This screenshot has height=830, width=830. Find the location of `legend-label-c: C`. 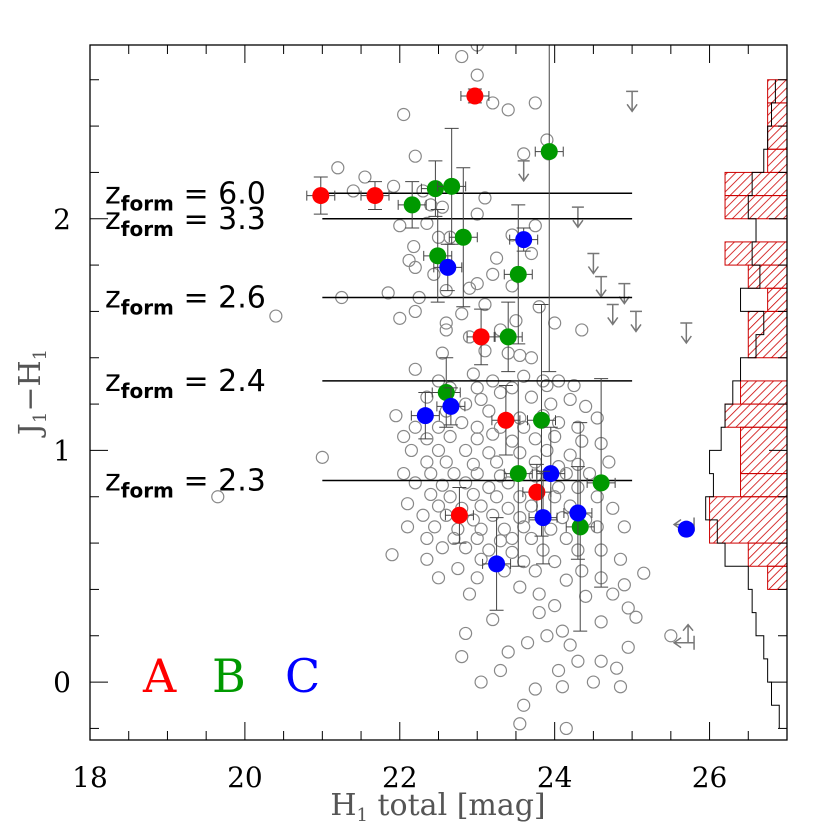

legend-label-c: C is located at coordinates (302, 676).